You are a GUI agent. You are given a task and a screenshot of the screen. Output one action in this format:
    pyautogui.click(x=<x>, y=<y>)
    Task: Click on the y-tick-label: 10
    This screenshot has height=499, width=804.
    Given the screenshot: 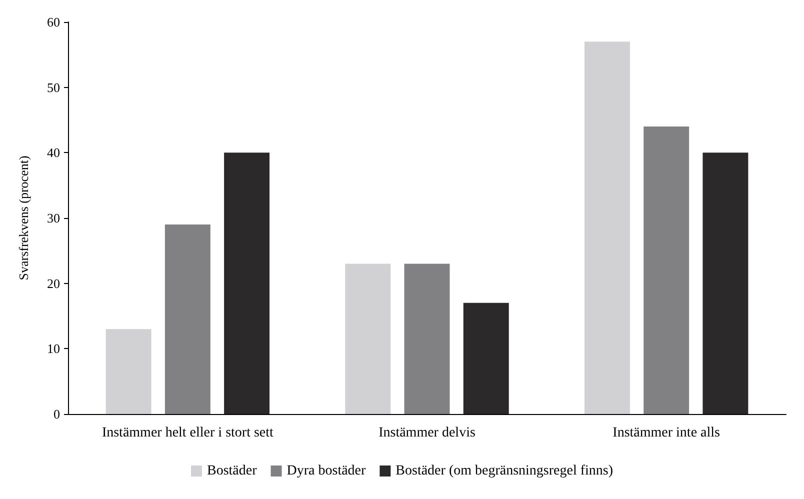 What is the action you would take?
    pyautogui.click(x=53, y=348)
    